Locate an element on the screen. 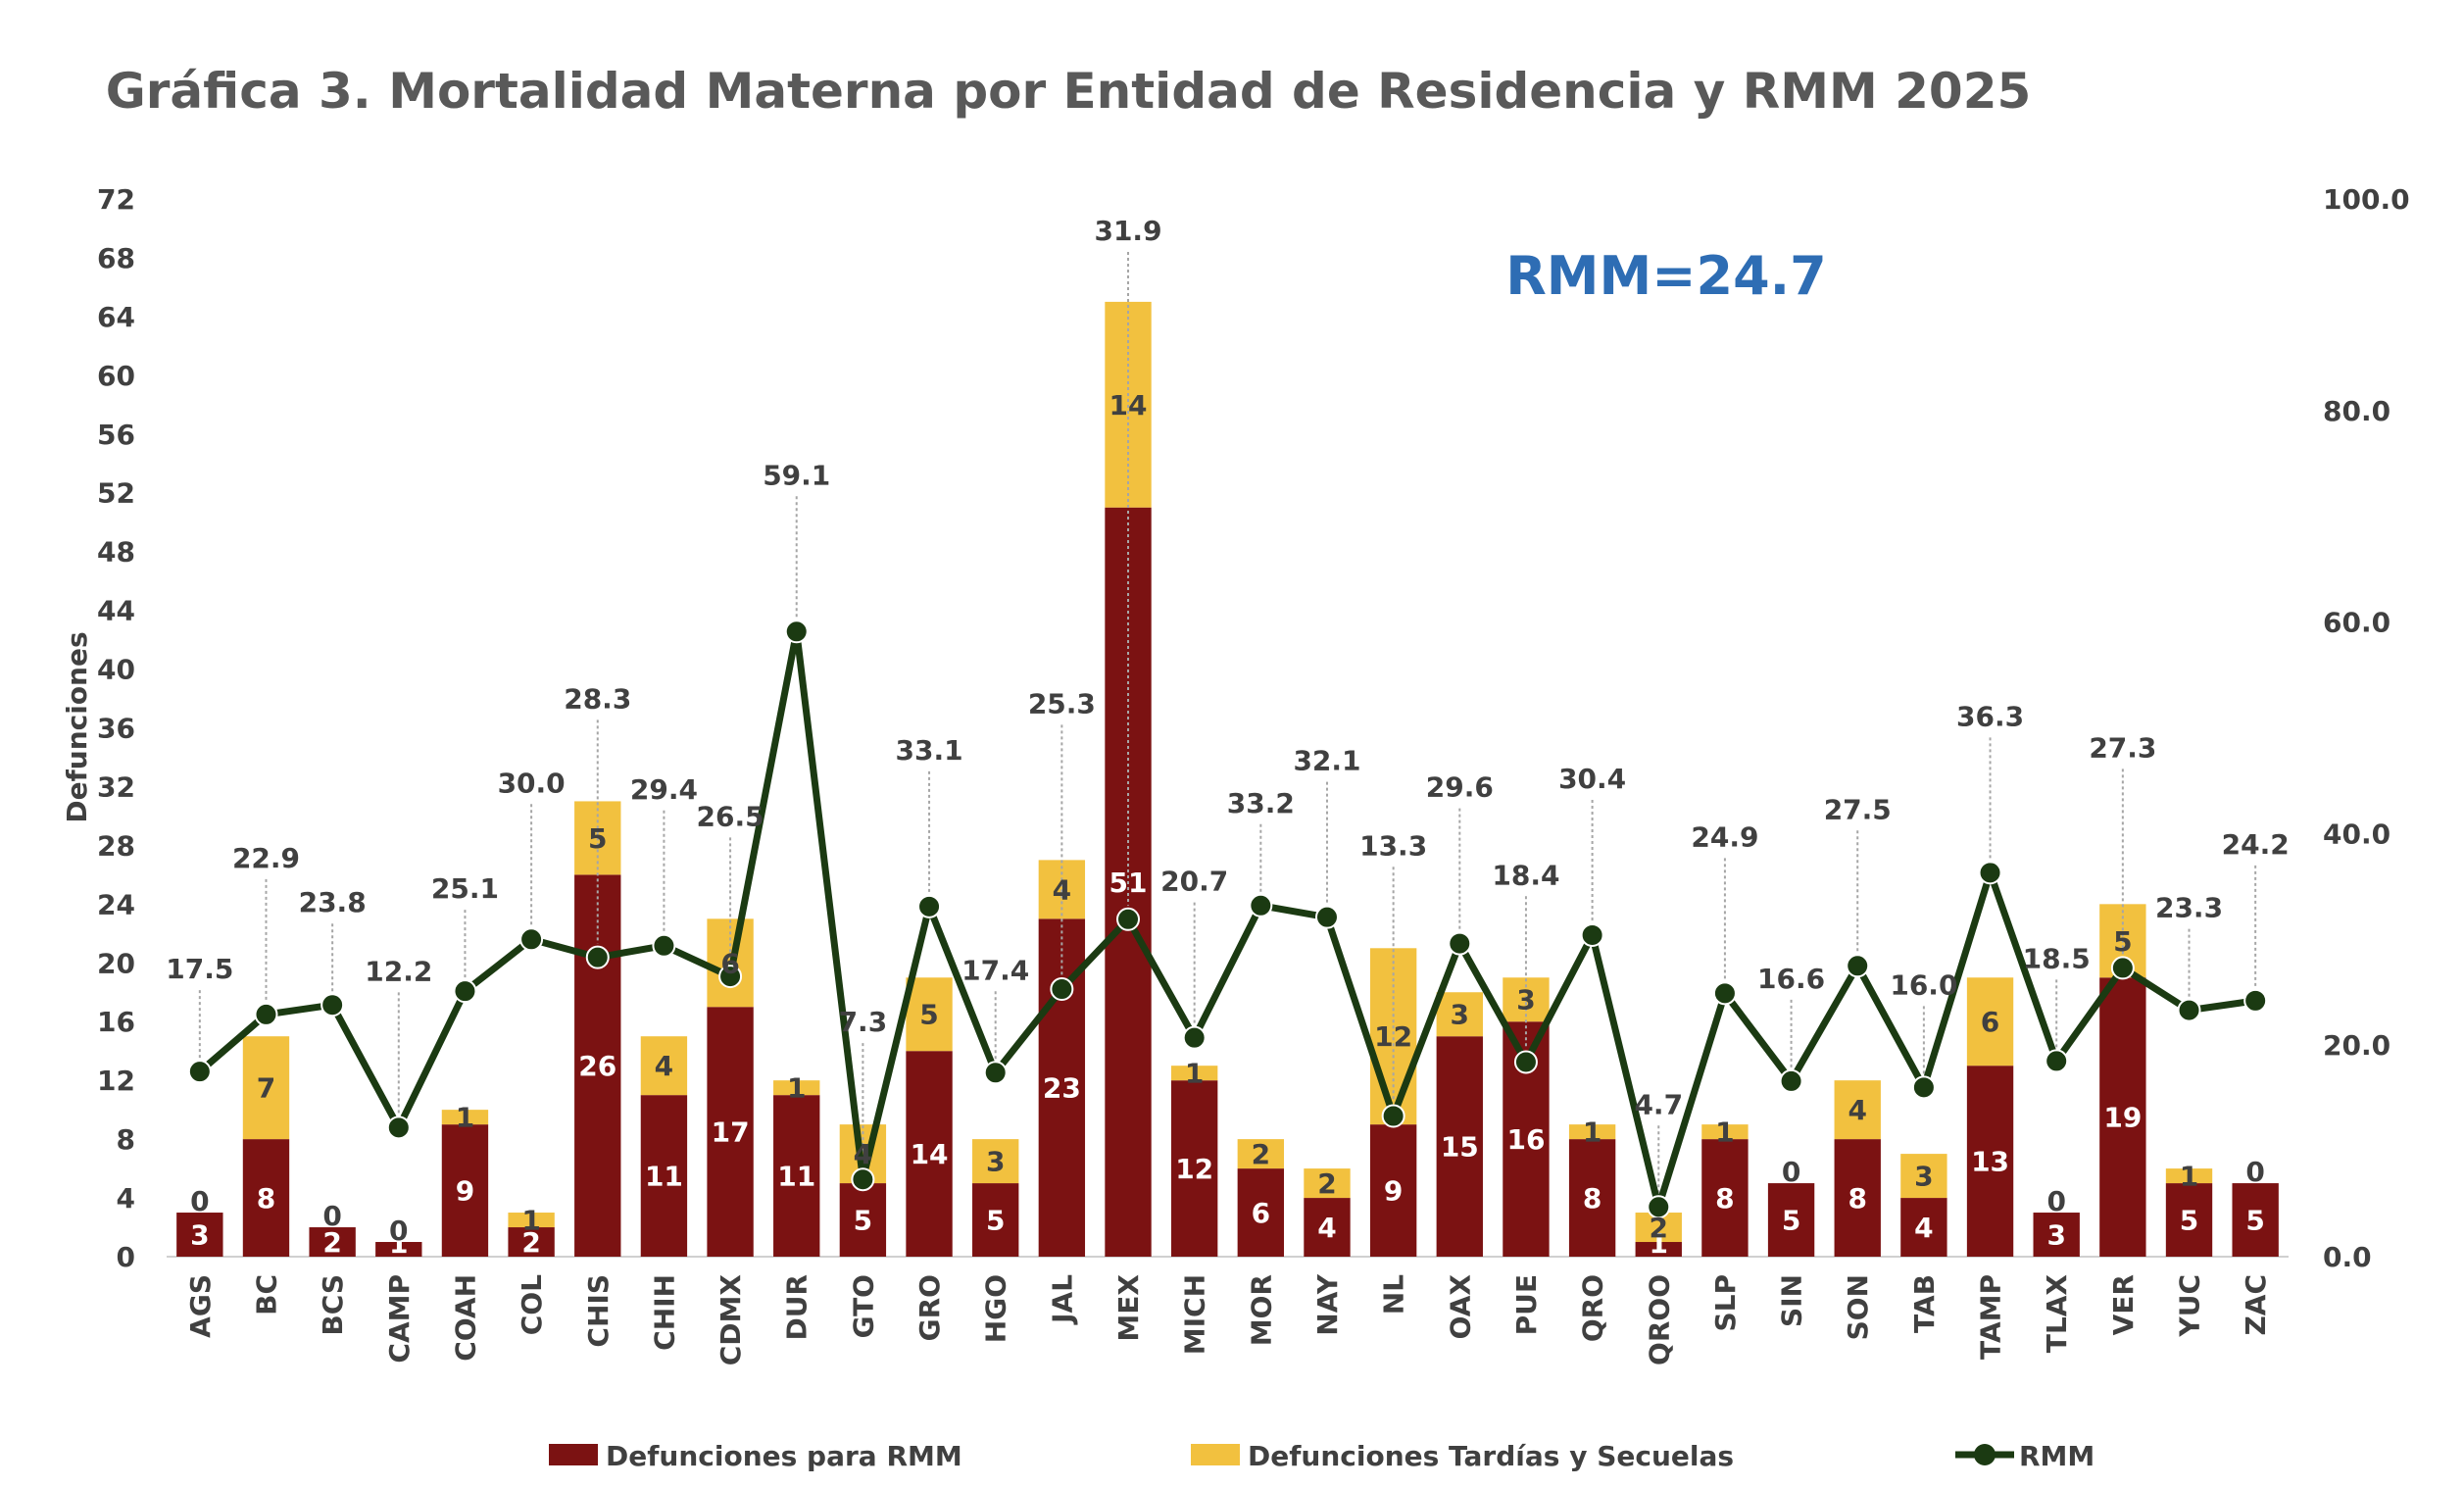 The height and width of the screenshot is (1488, 2464). bar-value-label: 11 is located at coordinates (796, 1177).